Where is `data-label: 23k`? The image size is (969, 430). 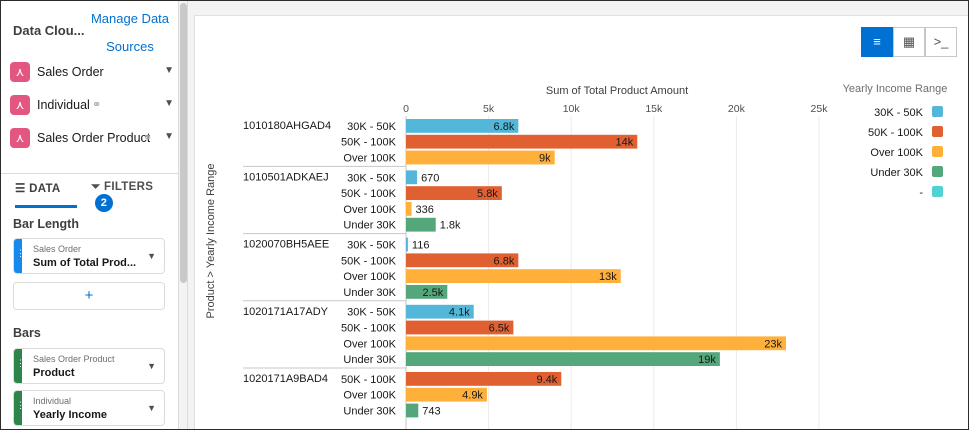 data-label: 23k is located at coordinates (773, 344).